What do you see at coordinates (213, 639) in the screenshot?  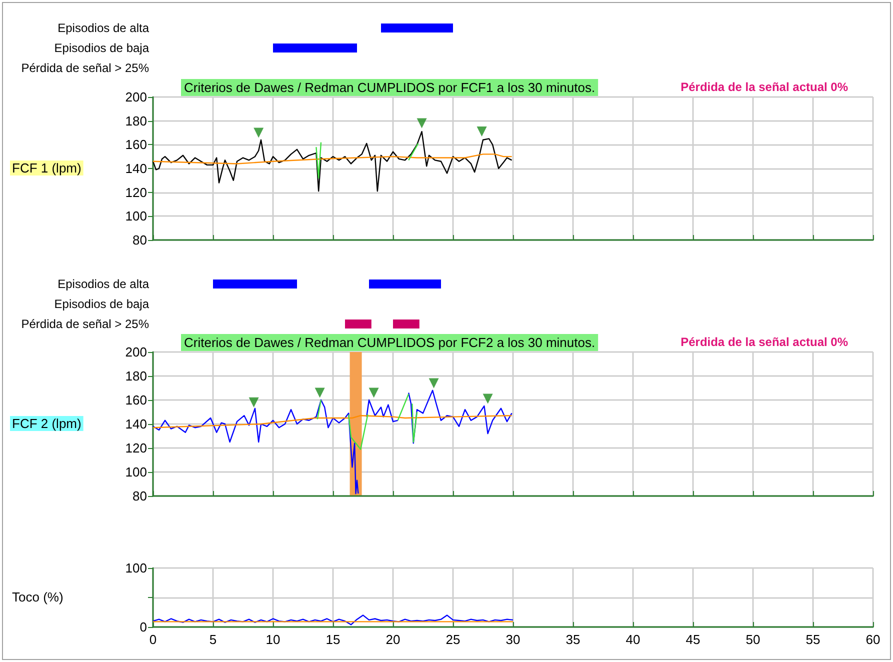 I see `x-tick-label: 5` at bounding box center [213, 639].